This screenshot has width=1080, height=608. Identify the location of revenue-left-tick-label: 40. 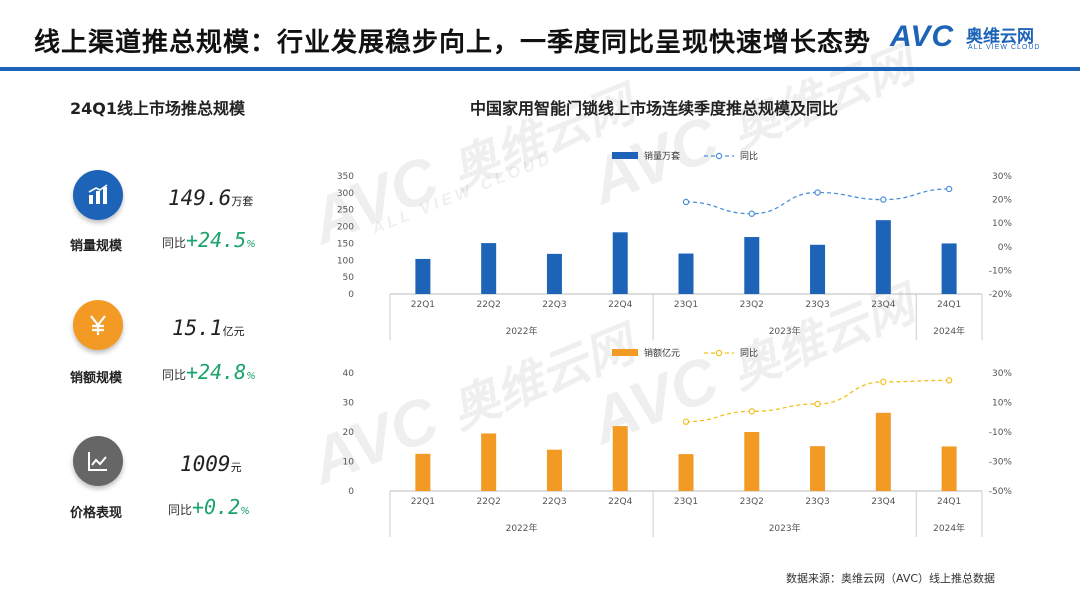
(349, 374).